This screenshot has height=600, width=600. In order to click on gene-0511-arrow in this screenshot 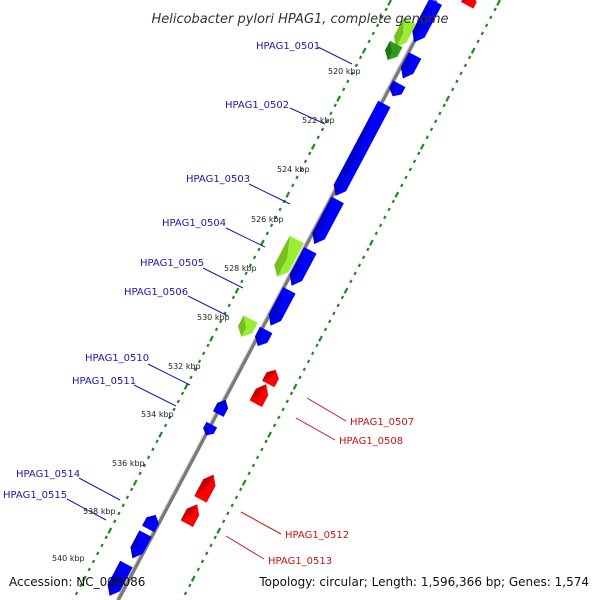, I will do `click(210, 428)`.